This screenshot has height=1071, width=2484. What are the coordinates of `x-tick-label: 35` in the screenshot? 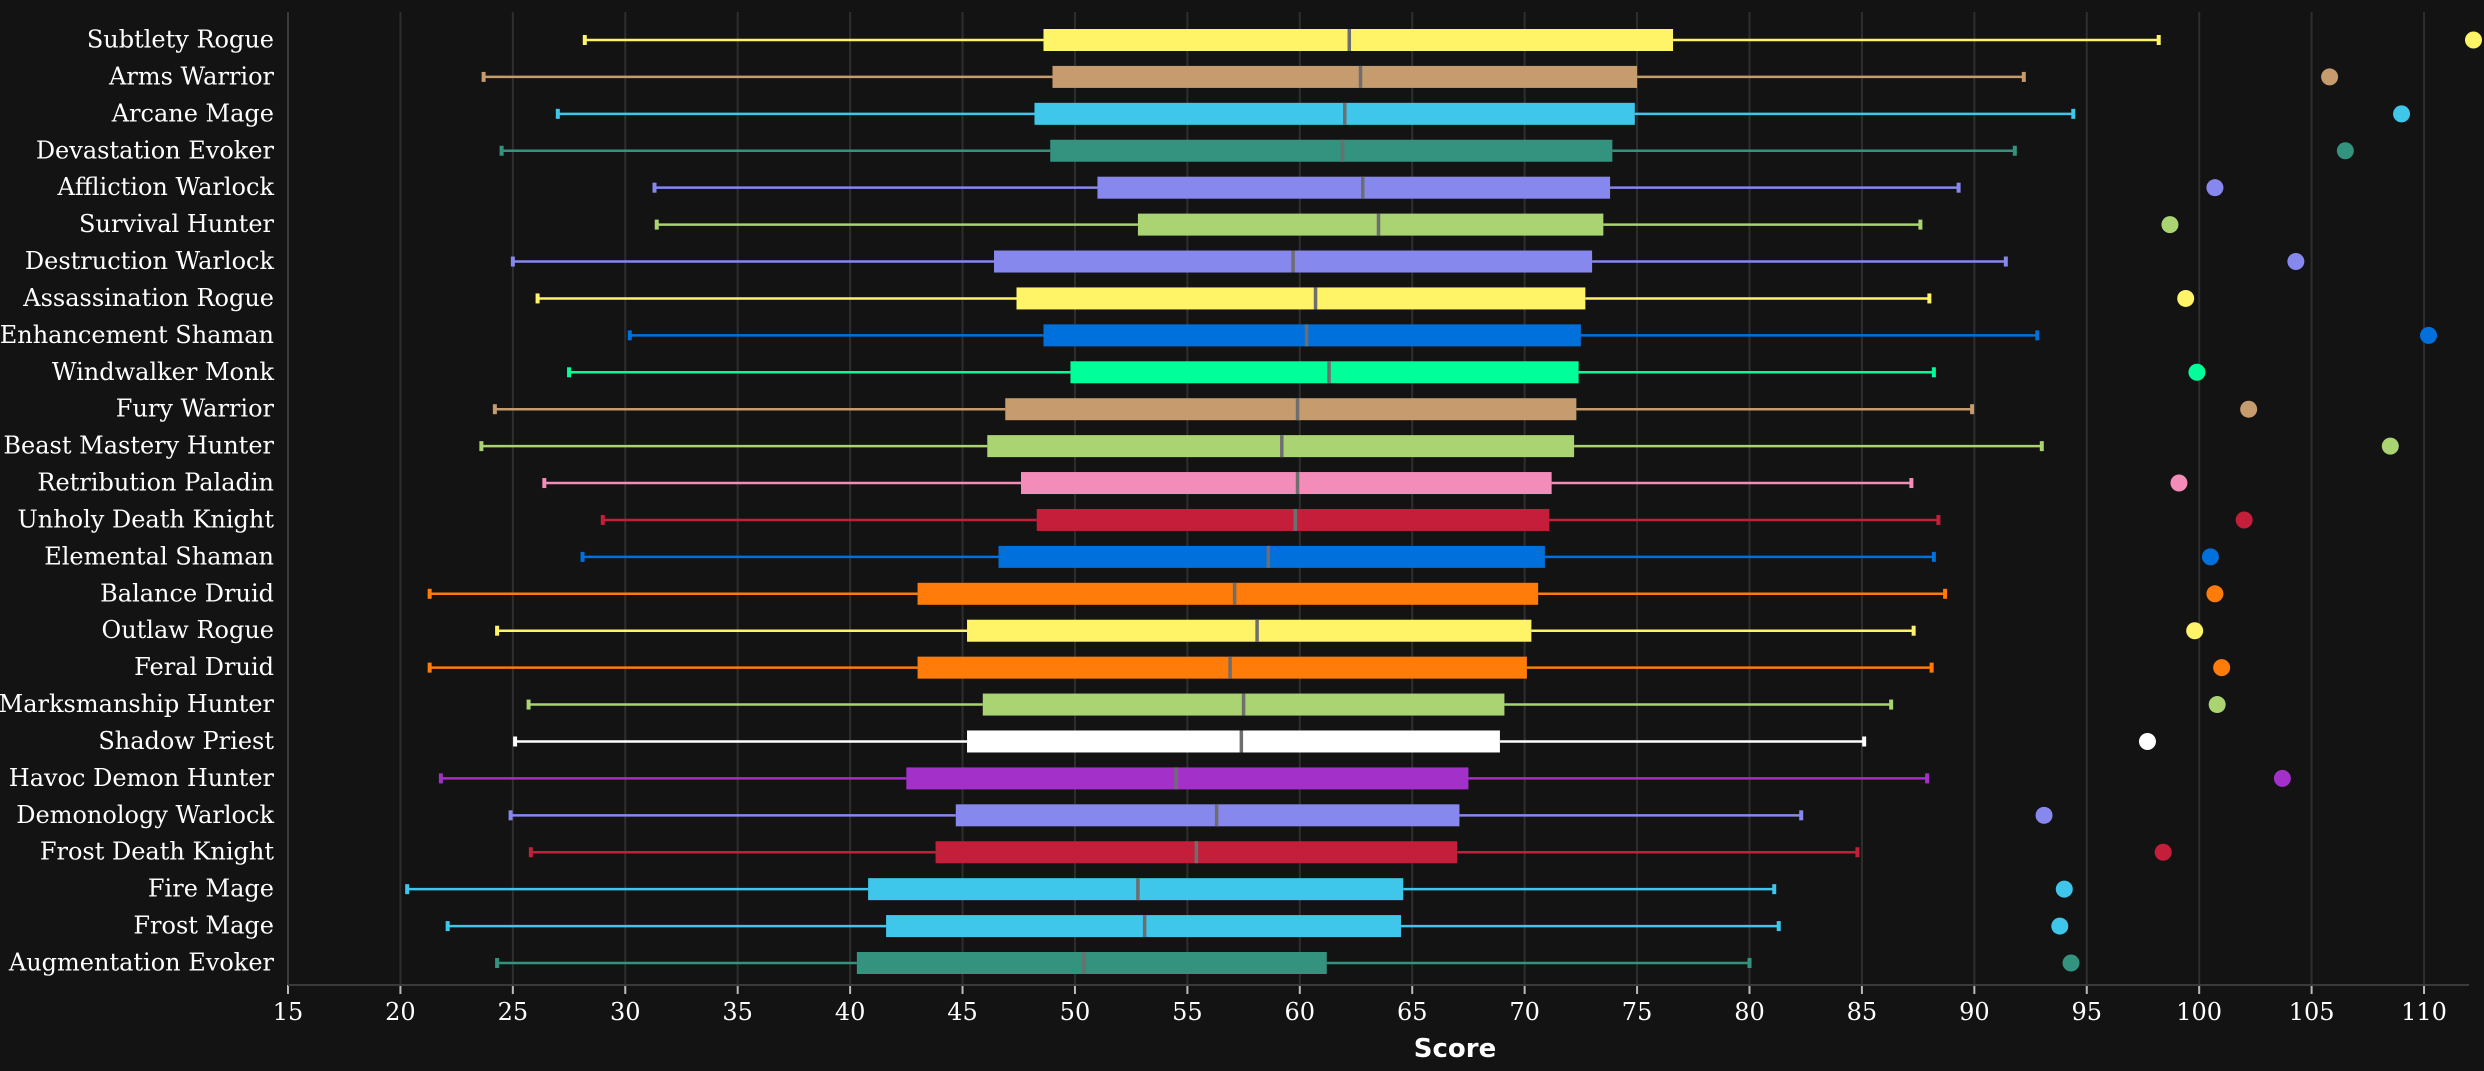 It's located at (737, 1012).